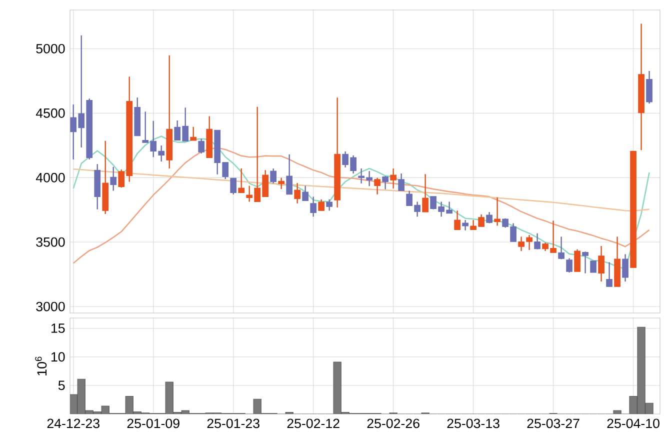  I want to click on y-tick-label: 3500, so click(50, 242).